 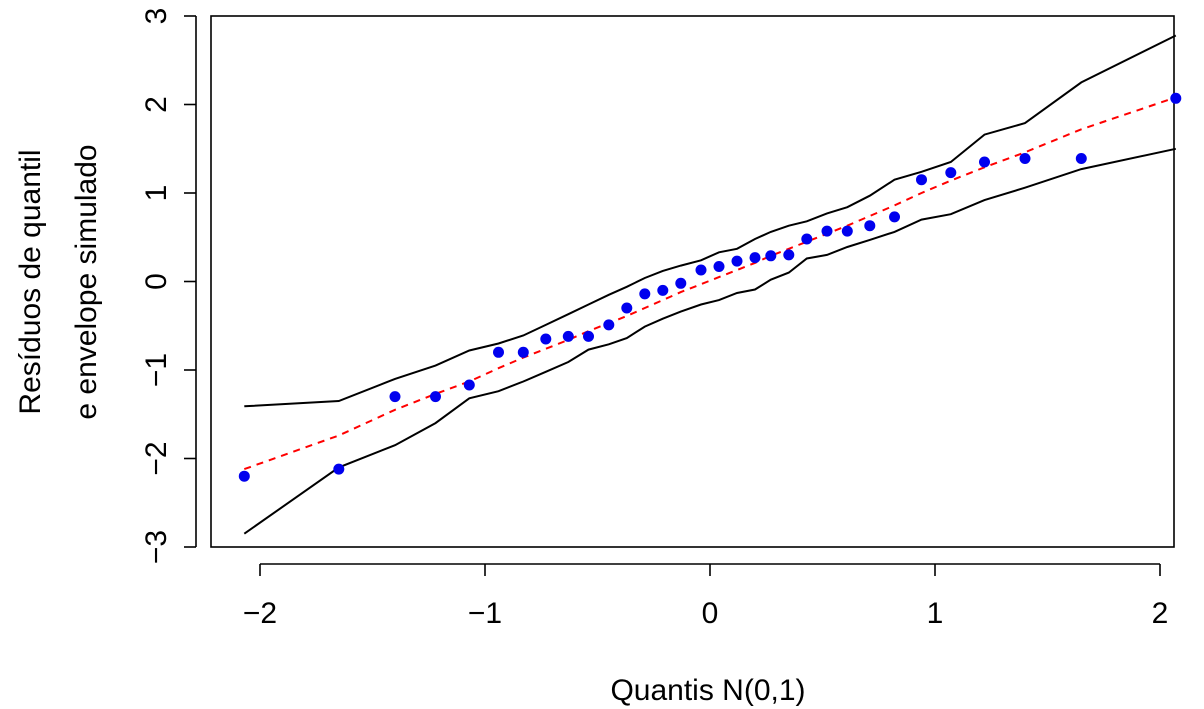 I want to click on y-tick-label: 0, so click(x=156, y=281).